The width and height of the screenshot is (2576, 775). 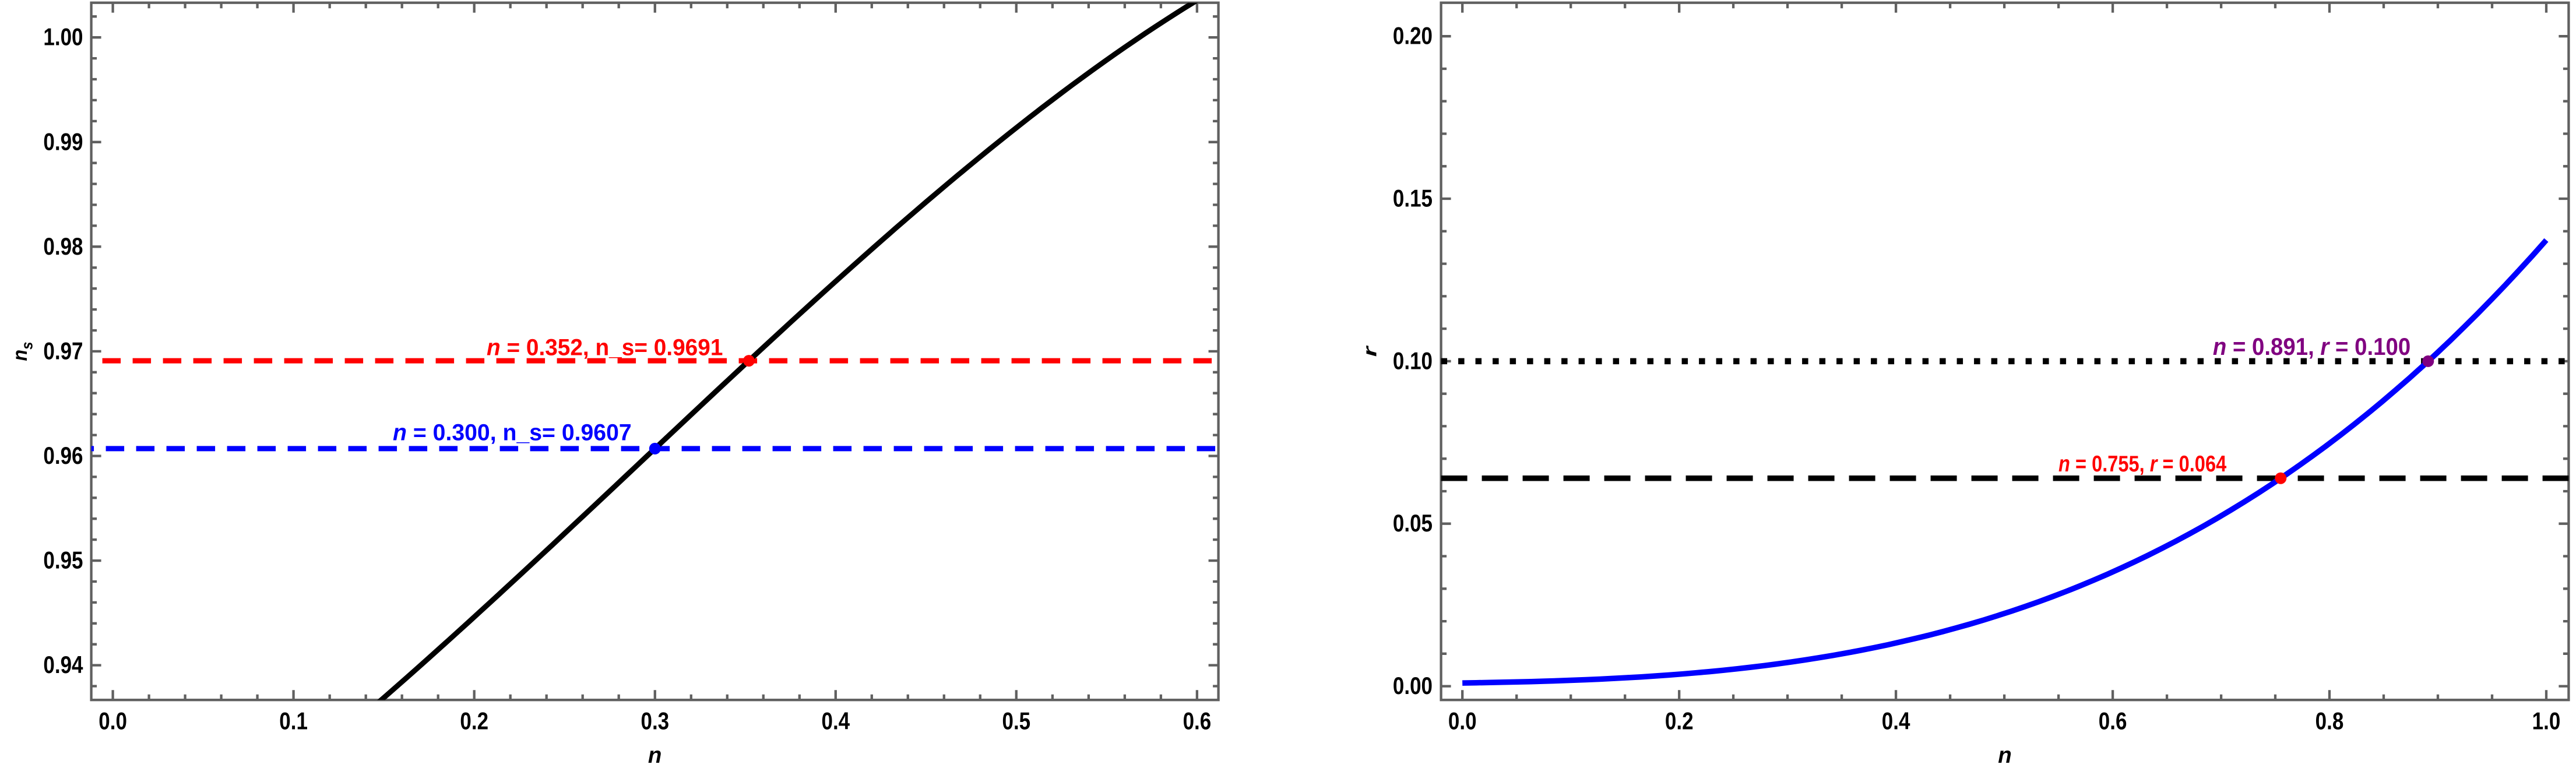 I want to click on svg-text: 0.5, so click(x=1016, y=722).